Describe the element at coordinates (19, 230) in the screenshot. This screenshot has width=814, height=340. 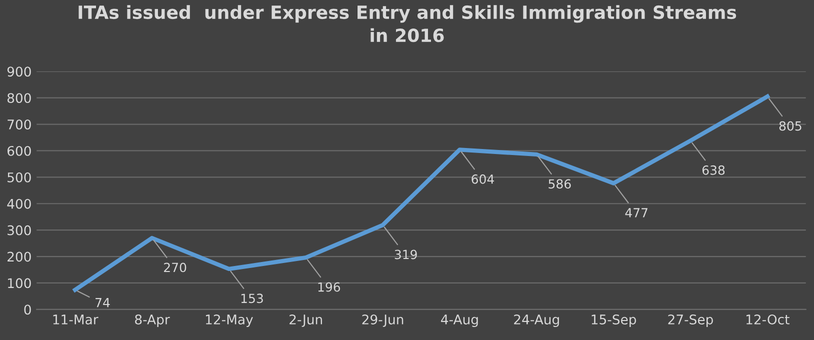
I see `y-tick-label: 300` at that location.